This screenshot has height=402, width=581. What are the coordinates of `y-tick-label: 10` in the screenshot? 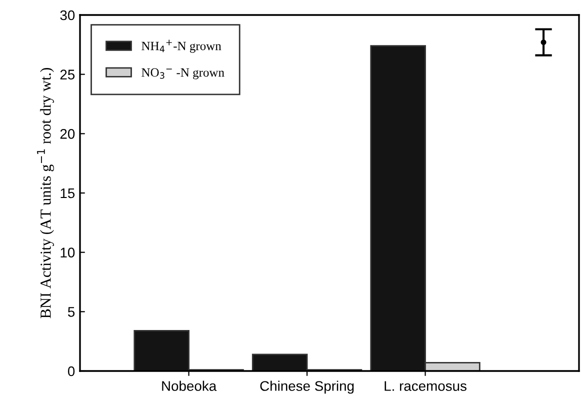 It's located at (67, 253).